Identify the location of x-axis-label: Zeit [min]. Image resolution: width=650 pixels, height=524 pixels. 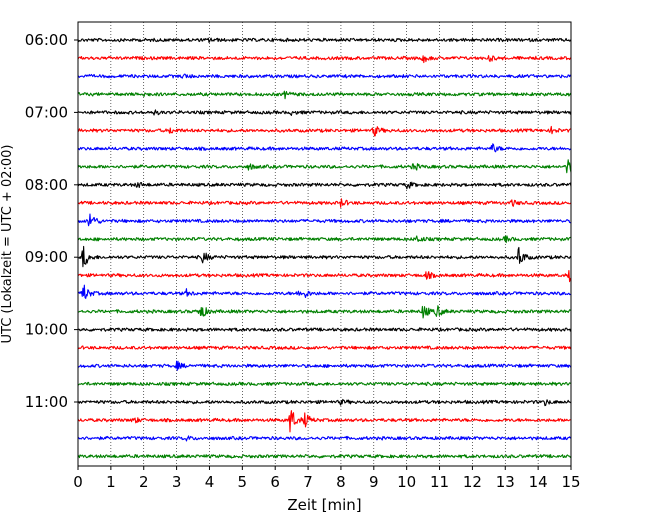
(324, 505).